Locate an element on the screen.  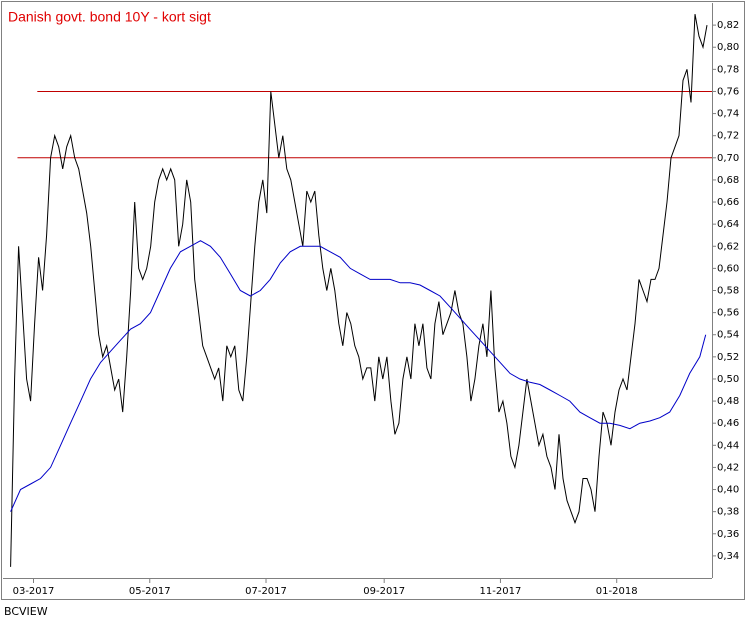
y-tick-label: 0,62 is located at coordinates (728, 246).